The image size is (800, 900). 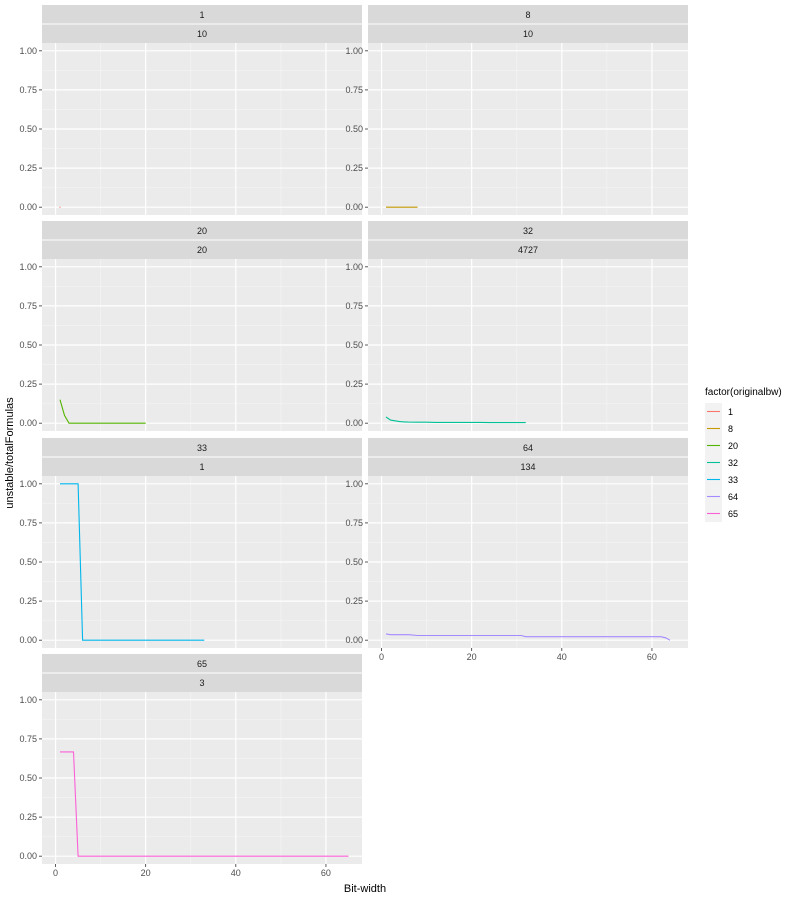 What do you see at coordinates (730, 412) in the screenshot?
I see `legend-label-1: 1` at bounding box center [730, 412].